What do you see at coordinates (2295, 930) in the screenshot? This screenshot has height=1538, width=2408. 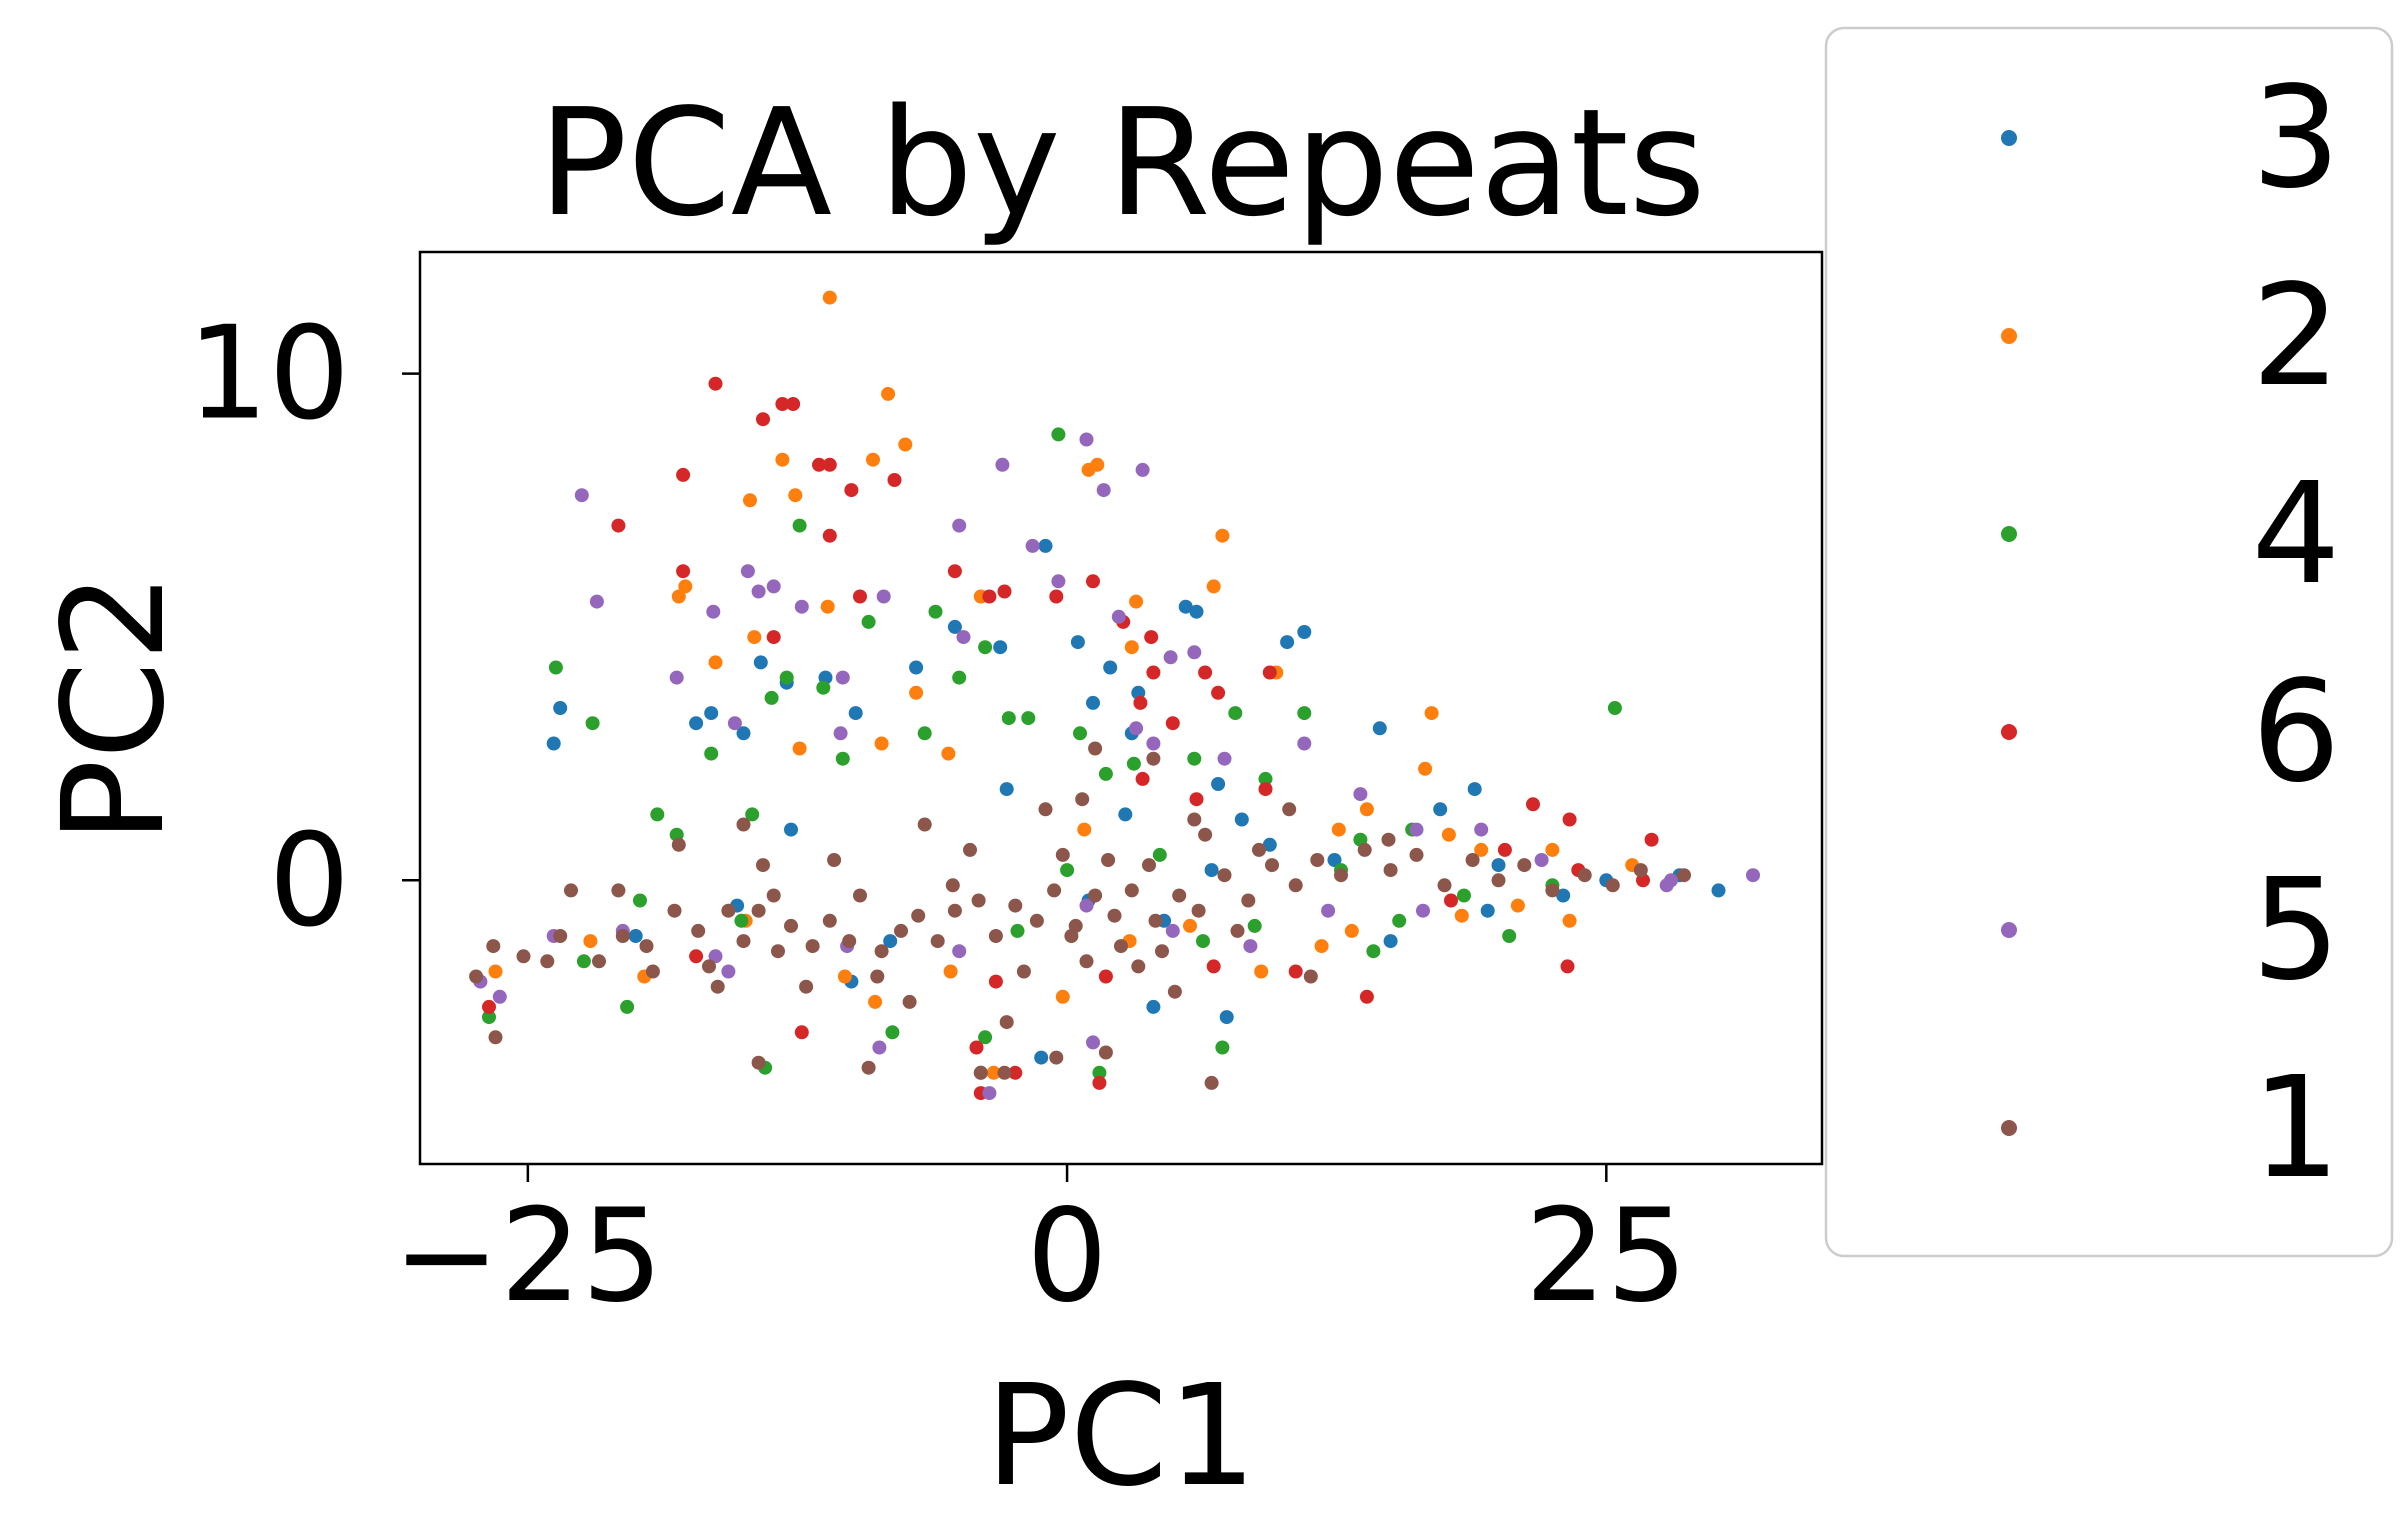 I see `legend-label: 5` at bounding box center [2295, 930].